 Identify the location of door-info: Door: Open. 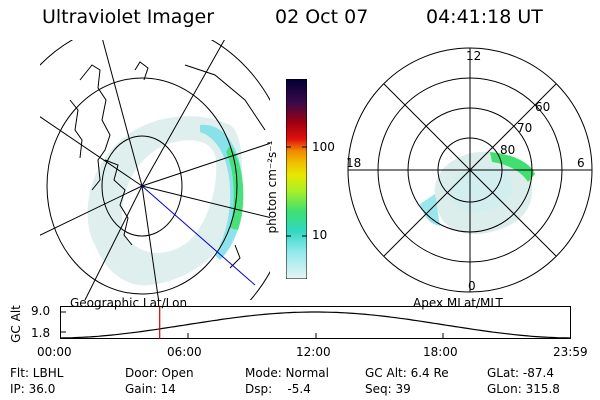
(159, 373).